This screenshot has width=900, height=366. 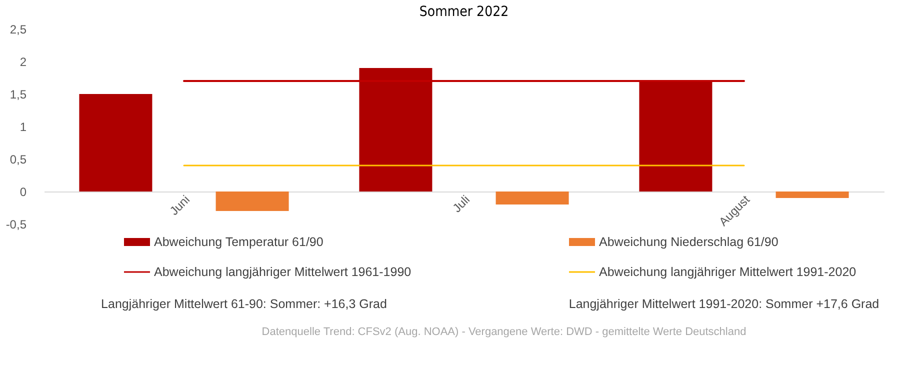 I want to click on legend-label: Abweichung langjähriger Mittelwert 1991-2020, so click(x=727, y=272).